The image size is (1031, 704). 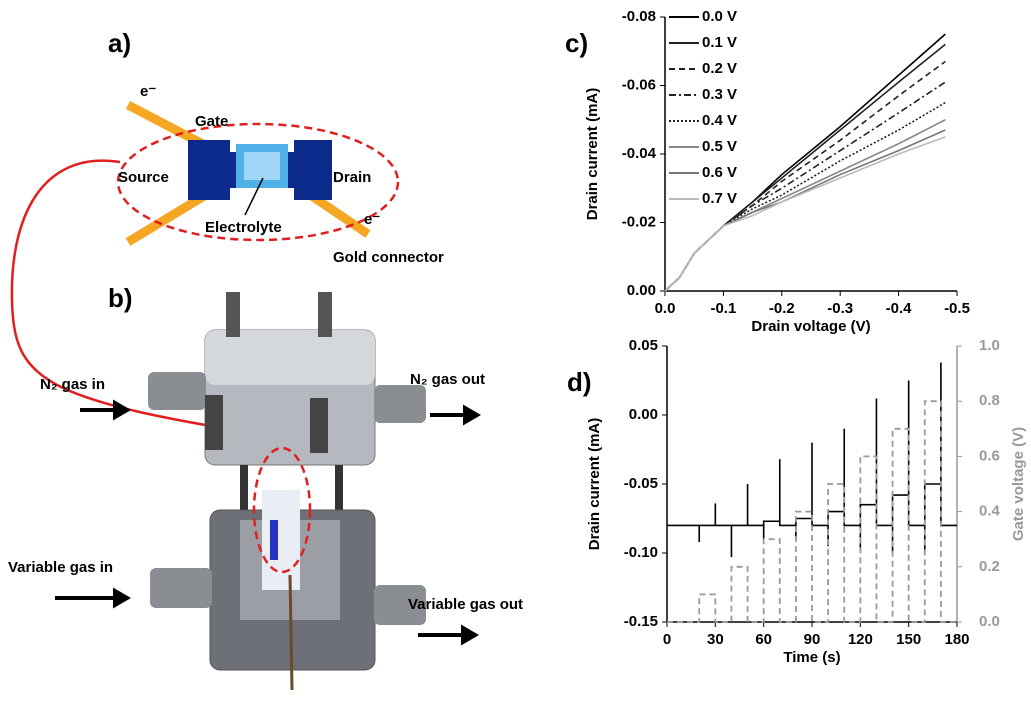 I want to click on electrolyte-core, so click(x=262, y=166).